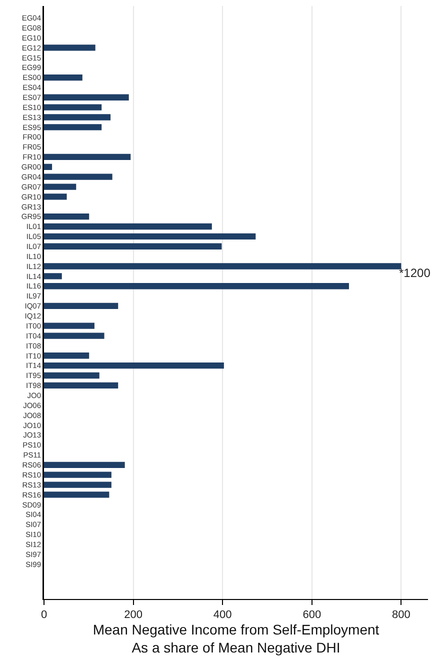  What do you see at coordinates (401, 615) in the screenshot?
I see `x-tick-label: 800` at bounding box center [401, 615].